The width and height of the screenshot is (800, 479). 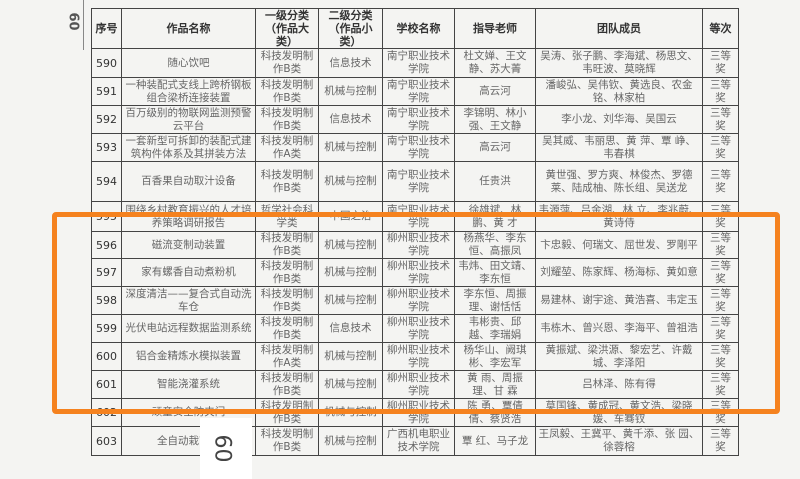 What do you see at coordinates (188, 181) in the screenshot?
I see `cell-name: 百香果自动取汁设备` at bounding box center [188, 181].